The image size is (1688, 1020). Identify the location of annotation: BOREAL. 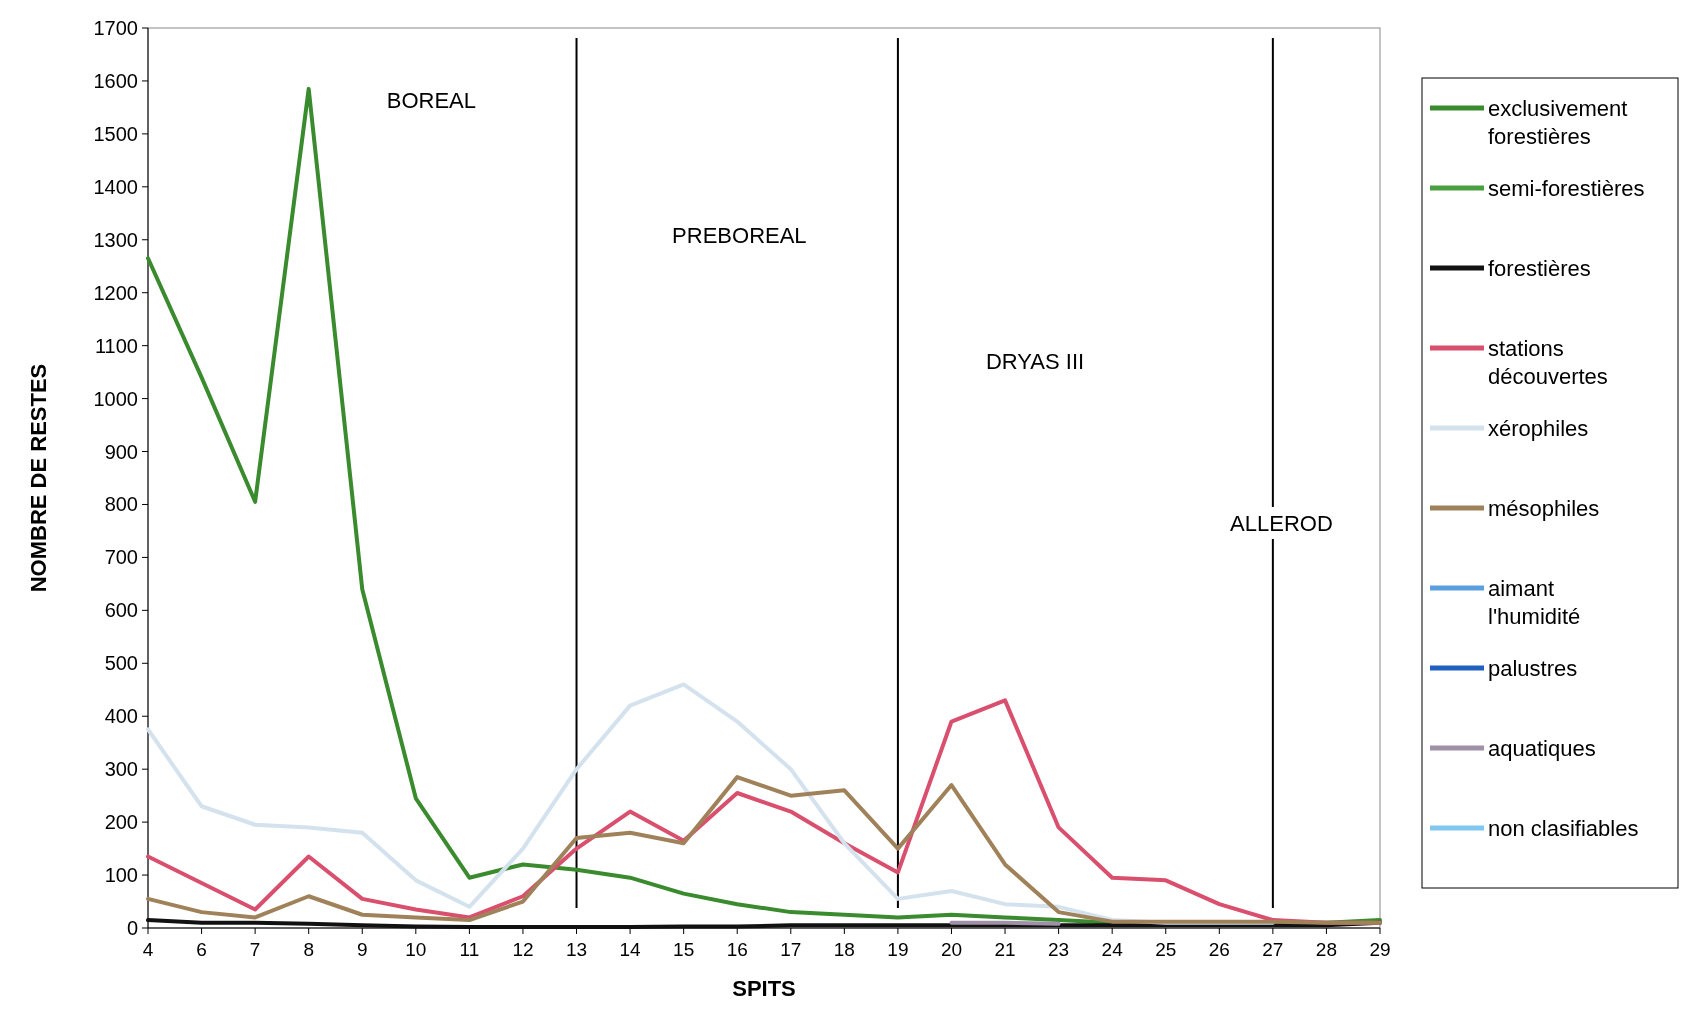
(431, 100).